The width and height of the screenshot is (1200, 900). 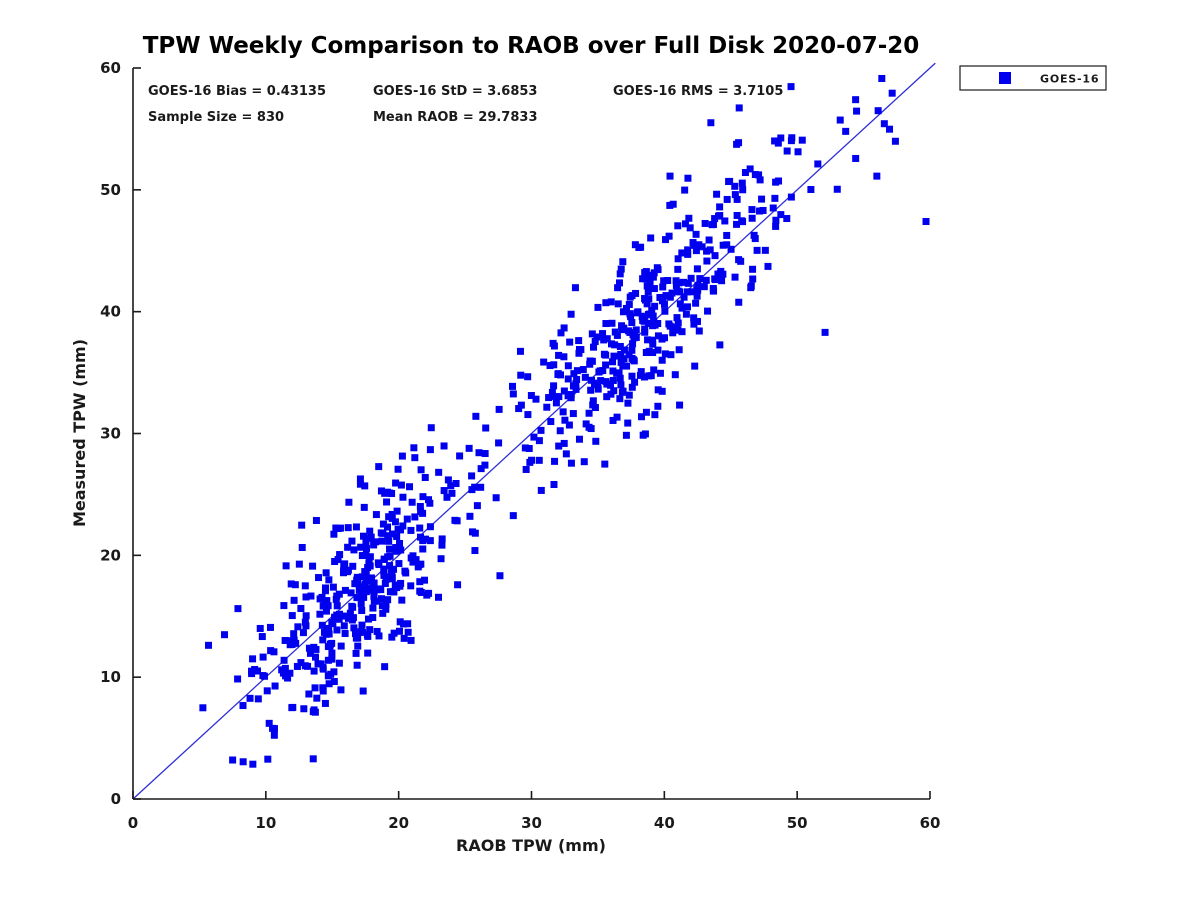 What do you see at coordinates (455, 91) in the screenshot?
I see `stat-std: GOES-16 StD = 3.6853` at bounding box center [455, 91].